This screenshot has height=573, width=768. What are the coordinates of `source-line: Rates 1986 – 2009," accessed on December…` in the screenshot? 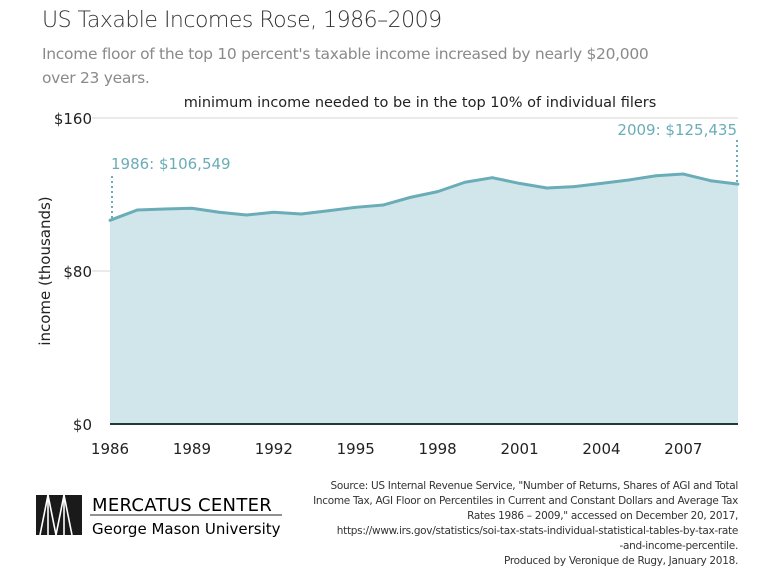 It's located at (602, 516).